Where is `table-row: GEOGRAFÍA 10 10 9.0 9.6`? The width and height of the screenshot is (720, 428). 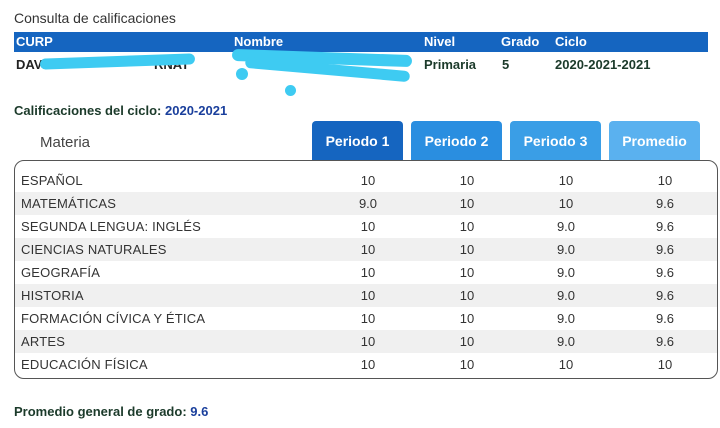 table-row: GEOGRAFÍA 10 10 9.0 9.6 is located at coordinates (366, 272).